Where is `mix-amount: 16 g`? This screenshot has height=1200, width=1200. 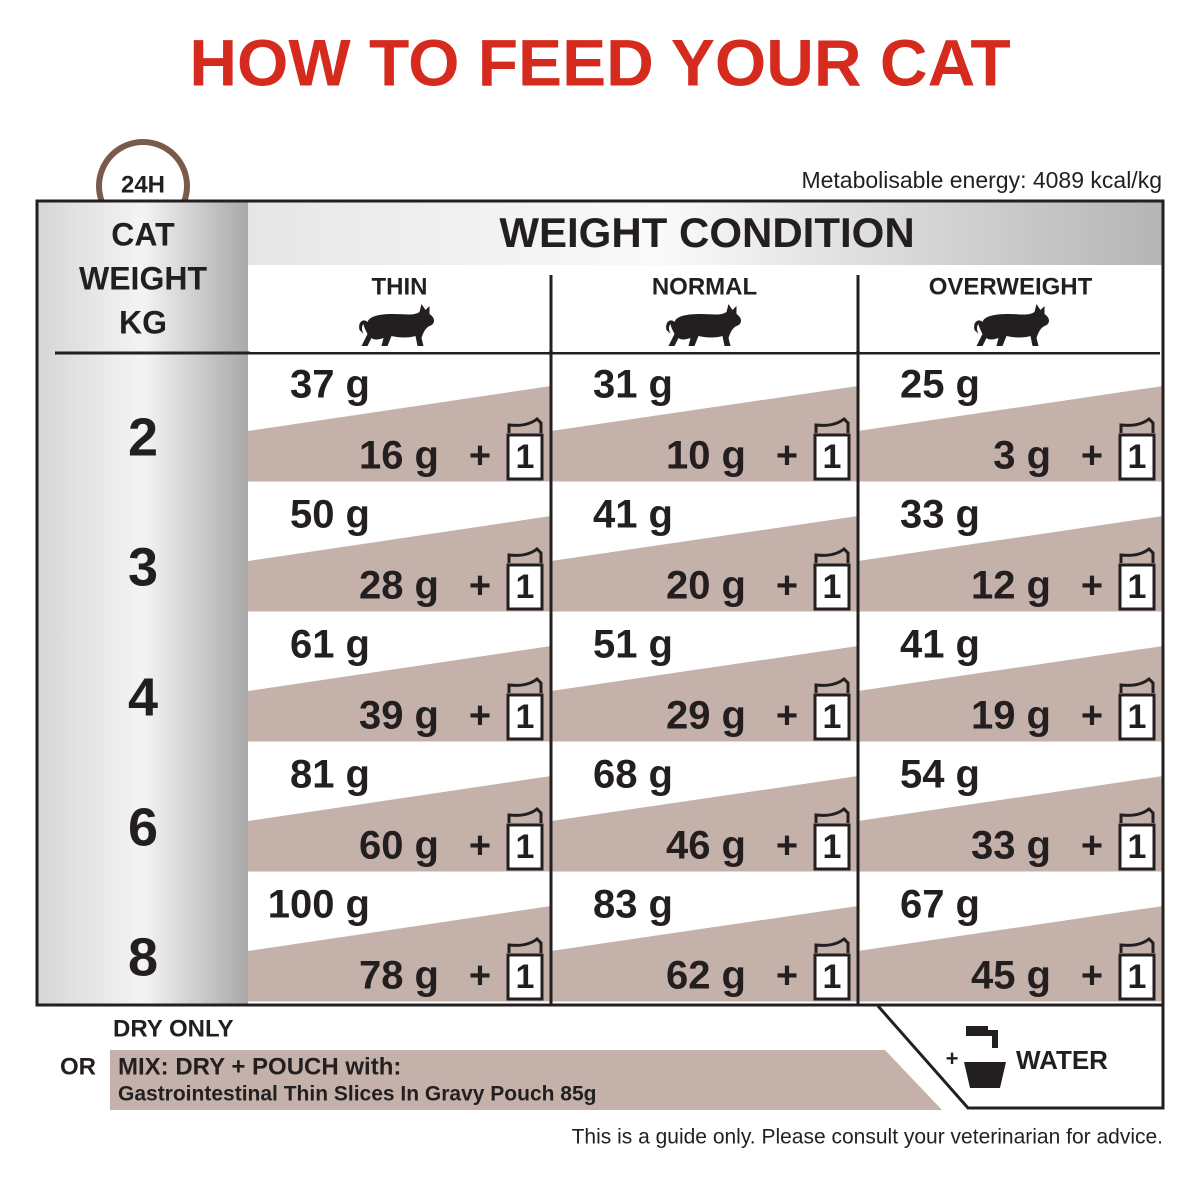 mix-amount: 16 g is located at coordinates (399, 456).